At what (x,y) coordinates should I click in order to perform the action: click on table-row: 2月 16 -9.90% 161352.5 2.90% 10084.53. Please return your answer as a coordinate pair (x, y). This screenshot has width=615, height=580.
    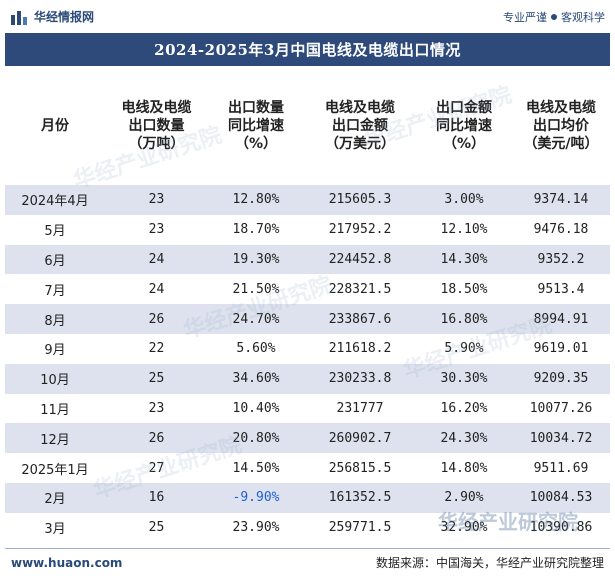
    Looking at the image, I should click on (307, 497).